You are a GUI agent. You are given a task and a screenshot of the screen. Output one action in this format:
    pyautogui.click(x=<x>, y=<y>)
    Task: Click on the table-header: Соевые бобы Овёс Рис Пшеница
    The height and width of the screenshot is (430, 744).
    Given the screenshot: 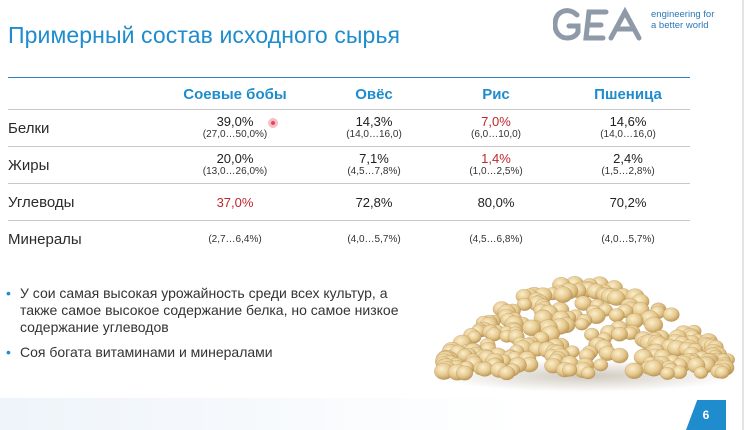 What is the action you would take?
    pyautogui.click(x=349, y=94)
    